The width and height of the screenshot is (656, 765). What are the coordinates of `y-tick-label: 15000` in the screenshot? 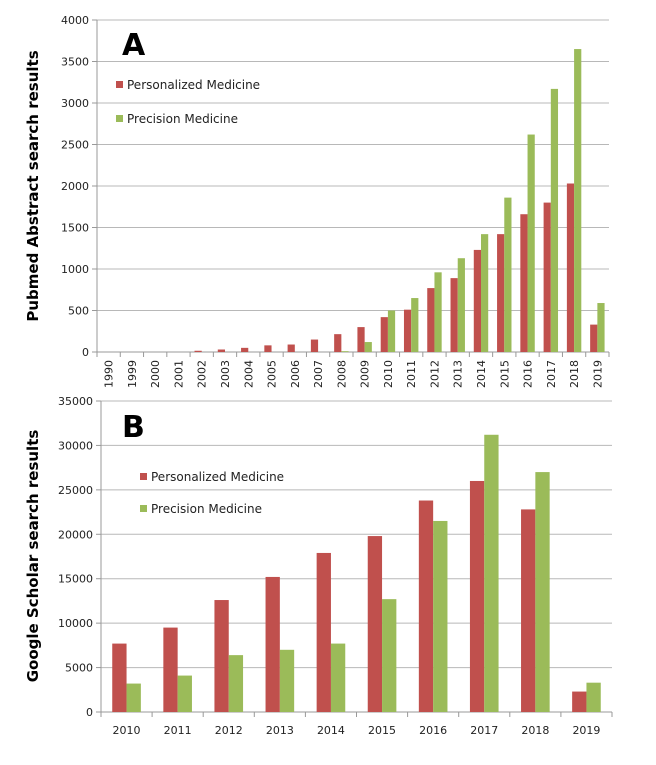 It's located at (75, 579).